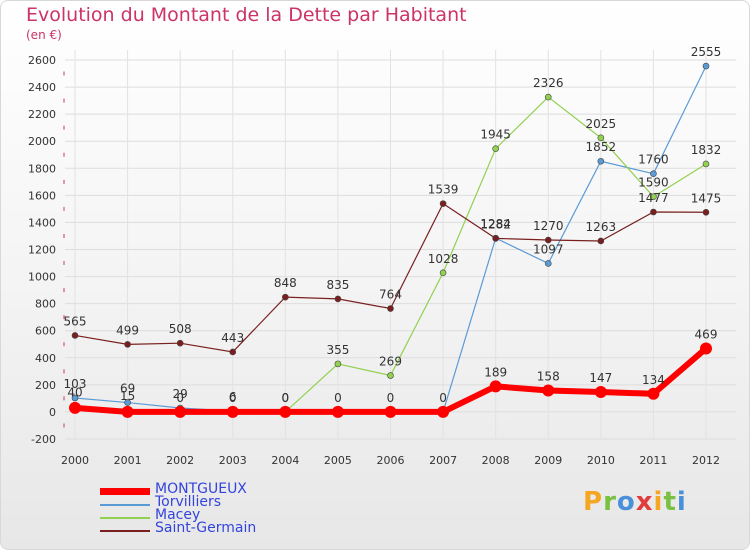  I want to click on data-label: 1270, so click(548, 226).